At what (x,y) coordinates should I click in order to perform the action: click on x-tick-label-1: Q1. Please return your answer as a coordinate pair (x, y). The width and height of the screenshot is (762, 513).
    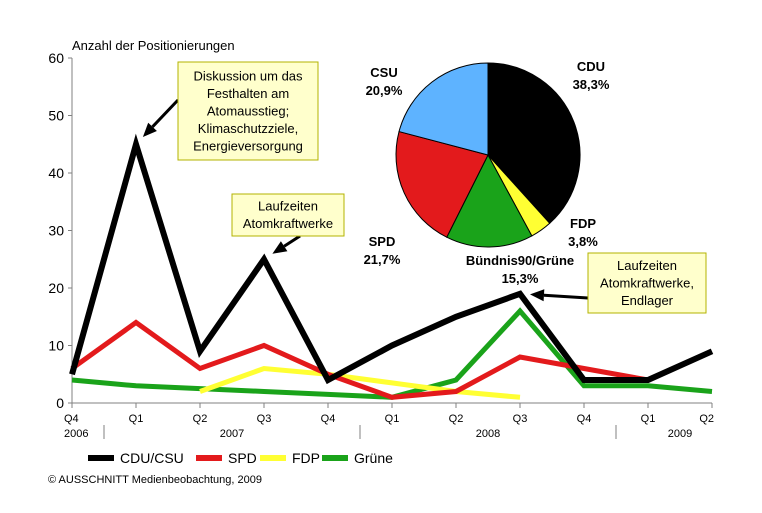
    Looking at the image, I should click on (136, 419).